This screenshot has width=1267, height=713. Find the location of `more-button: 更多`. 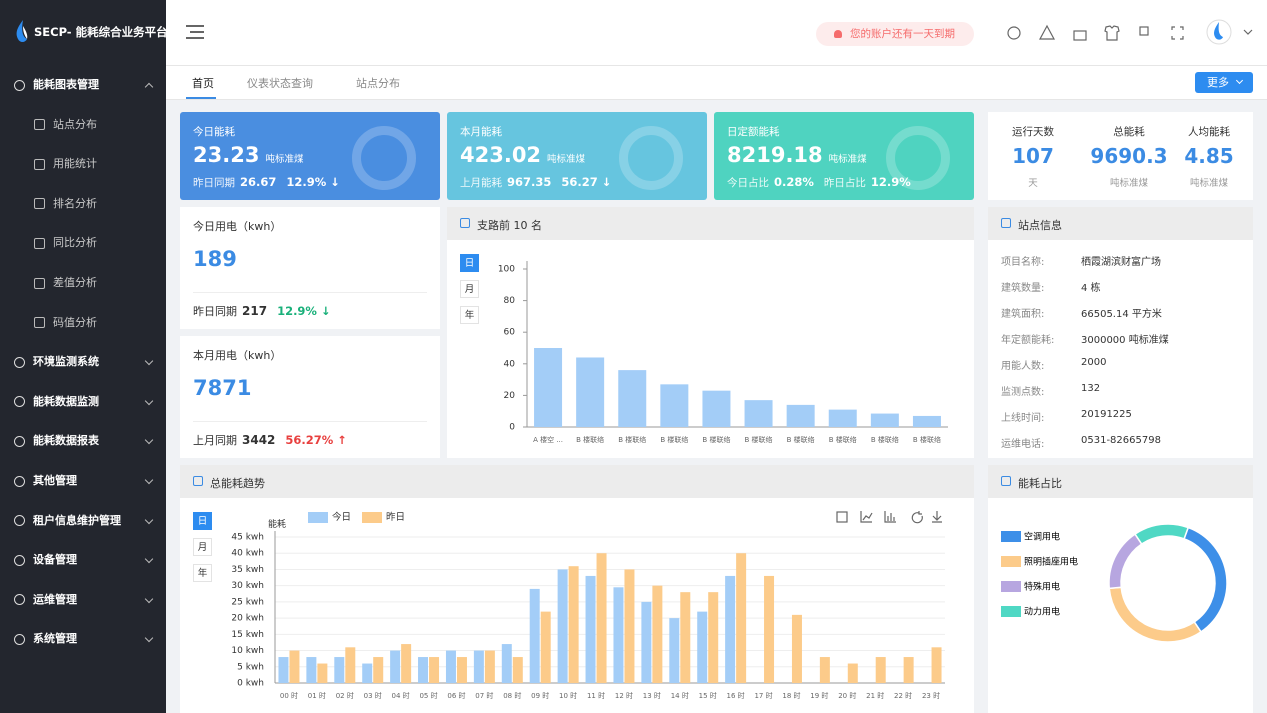

more-button: 更多 is located at coordinates (1224, 82).